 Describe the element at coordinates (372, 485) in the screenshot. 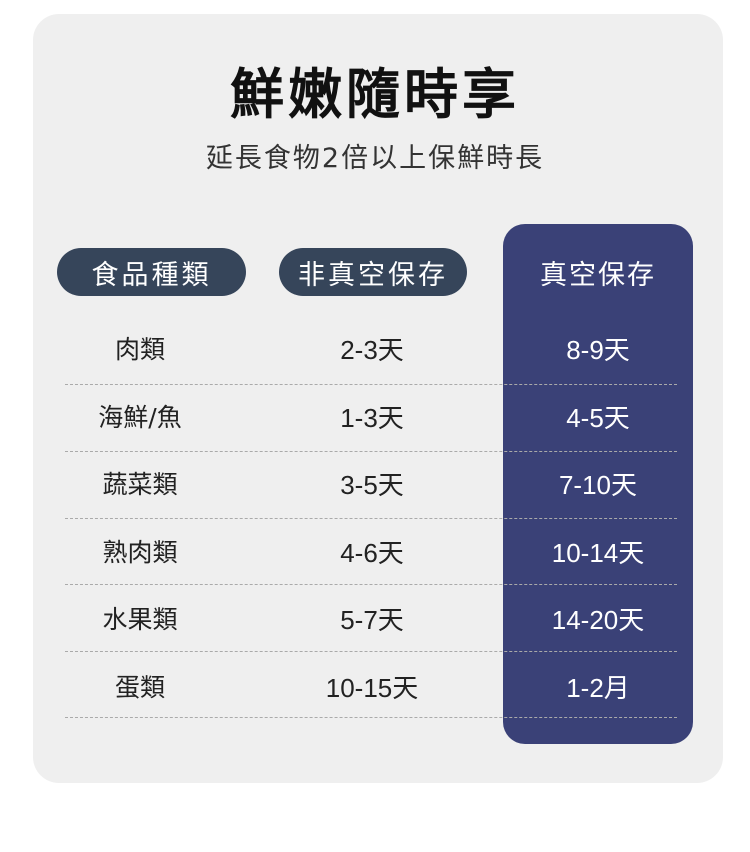

I see `cell-normal: 3-5天` at that location.